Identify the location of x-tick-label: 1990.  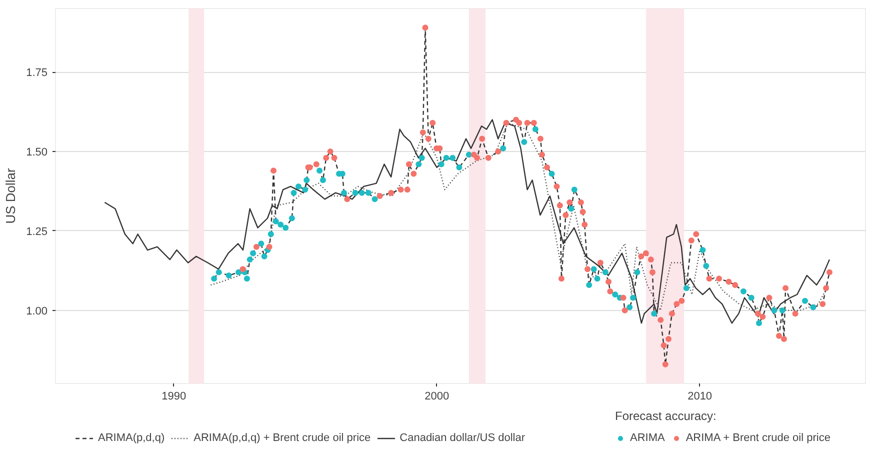
(174, 396).